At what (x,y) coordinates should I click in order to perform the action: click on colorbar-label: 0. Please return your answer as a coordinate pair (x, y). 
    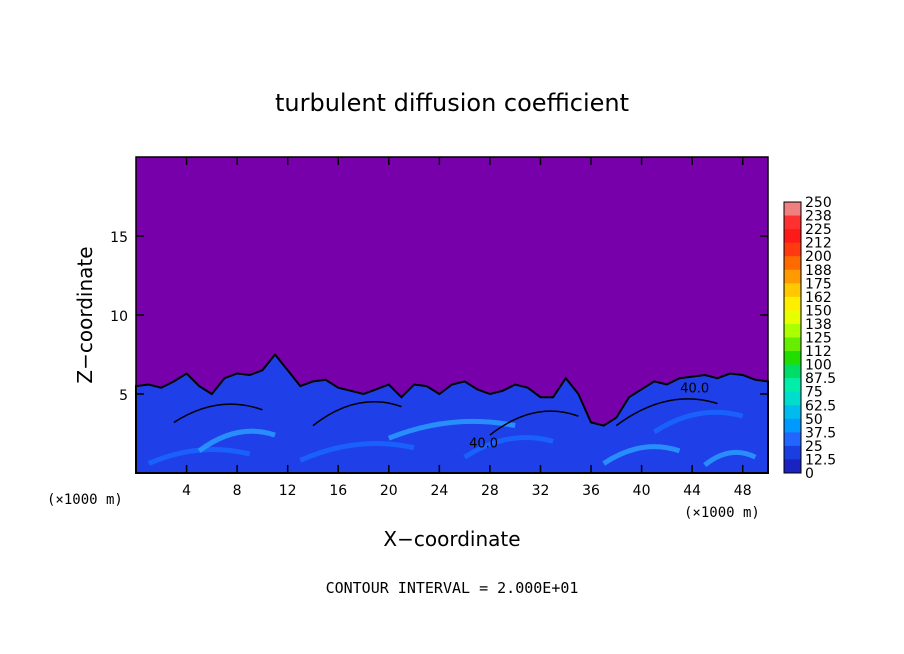
    Looking at the image, I should click on (809, 474).